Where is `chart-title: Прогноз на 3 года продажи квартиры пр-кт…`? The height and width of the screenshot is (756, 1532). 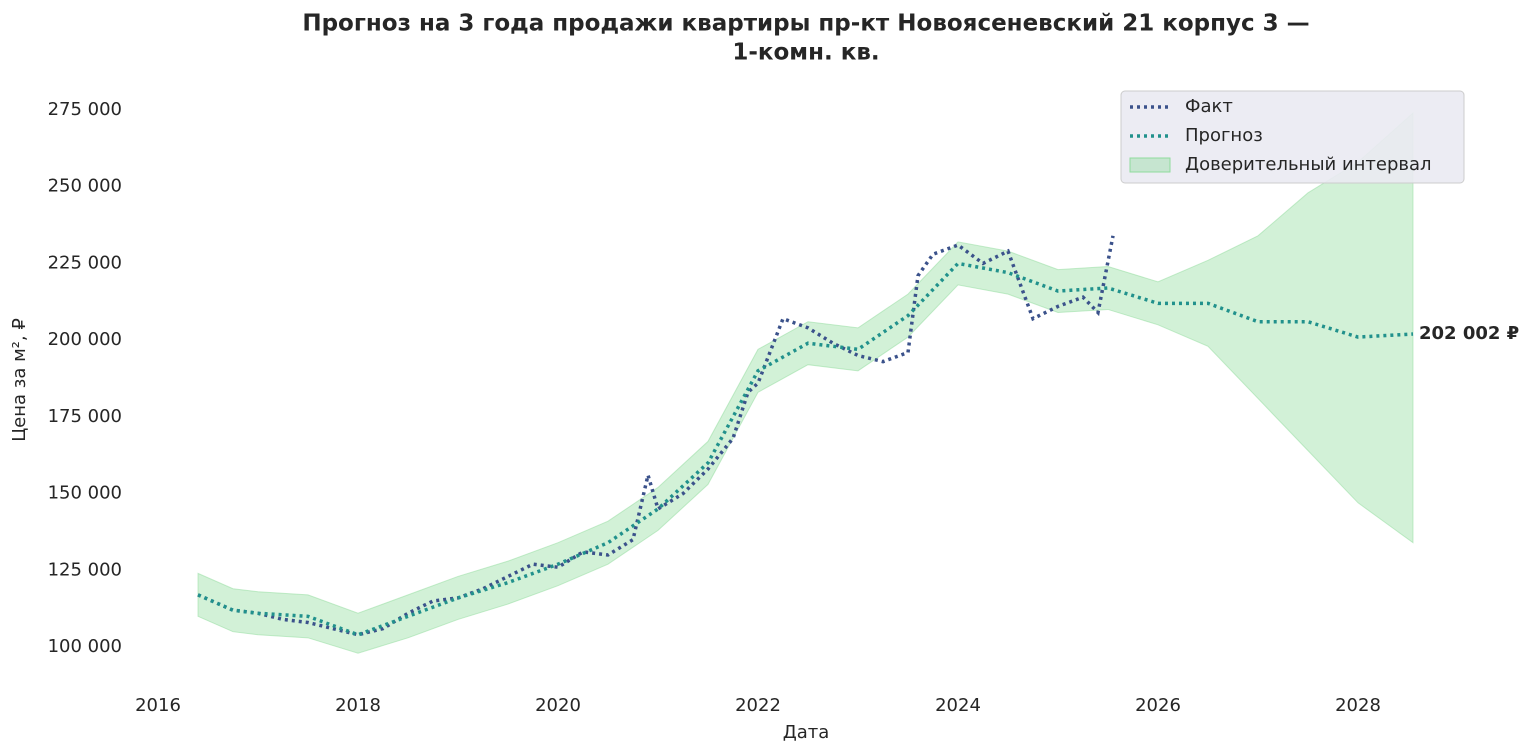
chart-title: Прогноз на 3 года продажи квартиры пр-кт… is located at coordinates (805, 24).